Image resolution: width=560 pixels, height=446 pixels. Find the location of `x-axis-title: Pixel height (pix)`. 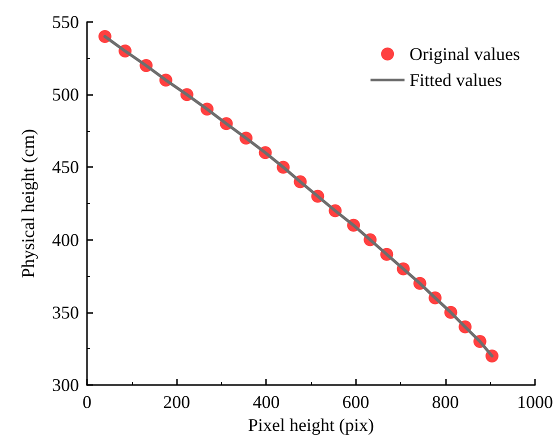

x-axis-title: Pixel height (pix) is located at coordinates (311, 424).